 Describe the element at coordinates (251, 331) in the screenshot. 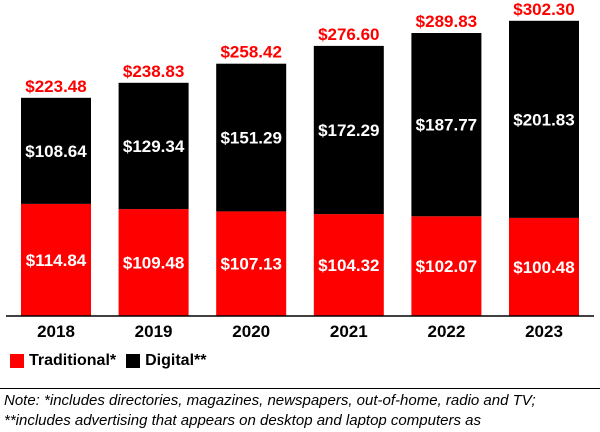

I see `x-tick-label-2020: 2020` at that location.